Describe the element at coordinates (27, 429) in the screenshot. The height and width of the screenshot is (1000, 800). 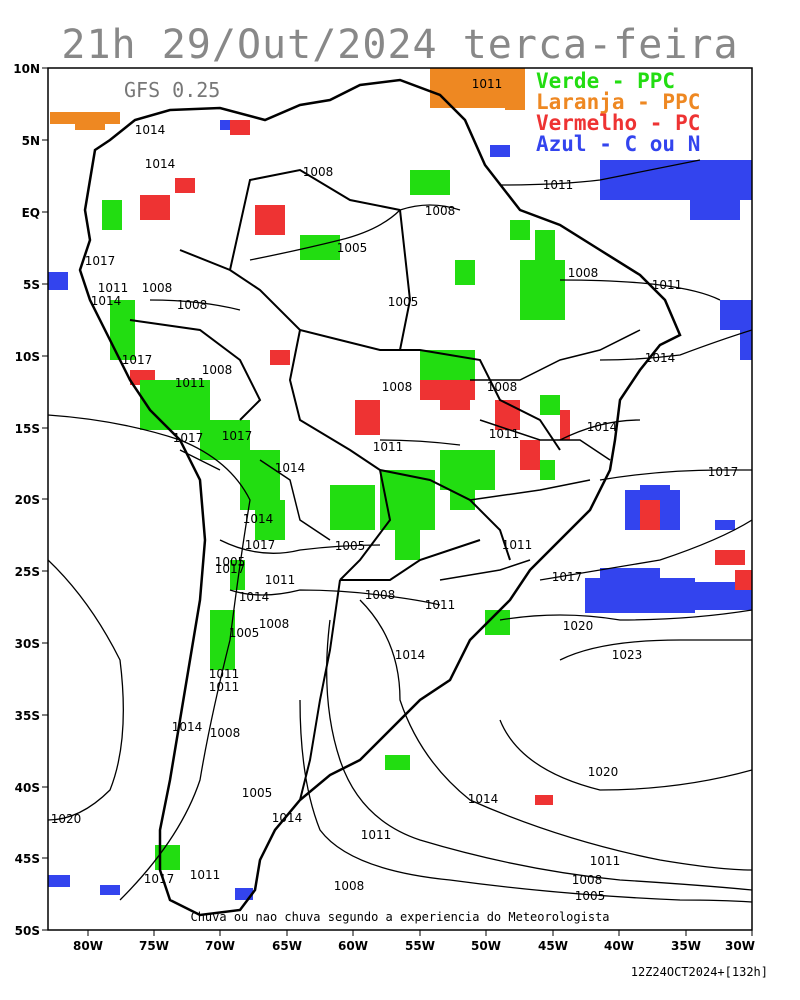
I see `lat-label: 15S` at that location.